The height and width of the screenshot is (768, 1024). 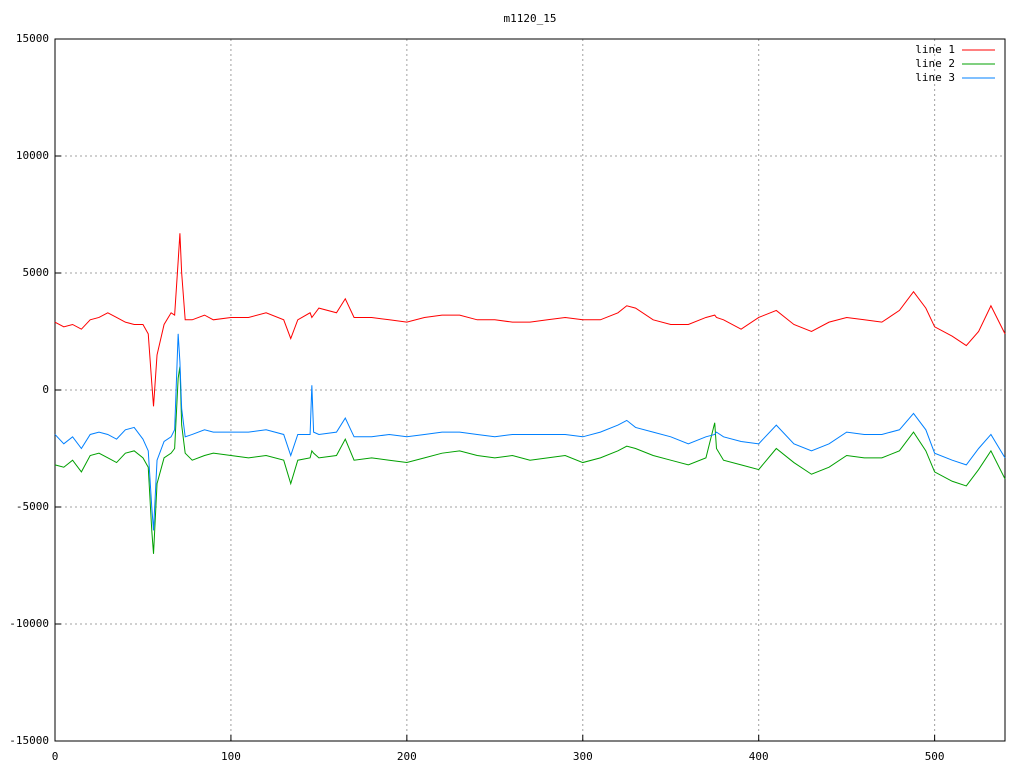 What do you see at coordinates (583, 756) in the screenshot?
I see `x-tick-label: 300` at bounding box center [583, 756].